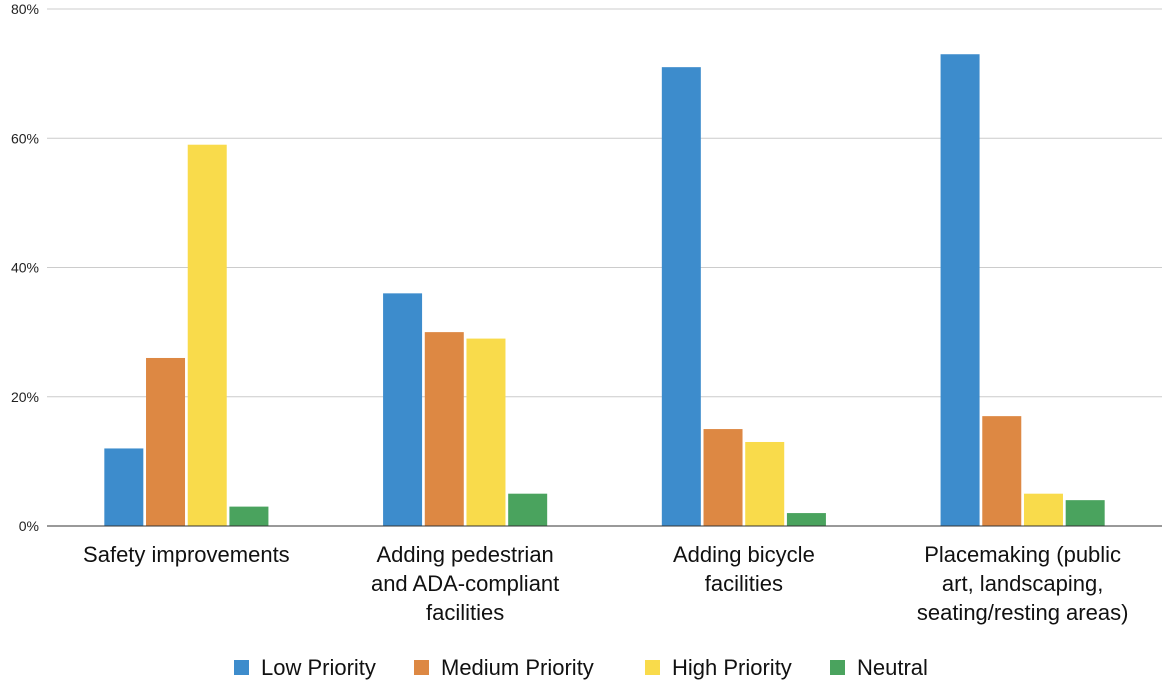  Describe the element at coordinates (318, 667) in the screenshot. I see `legend-label: Low Priority` at that location.